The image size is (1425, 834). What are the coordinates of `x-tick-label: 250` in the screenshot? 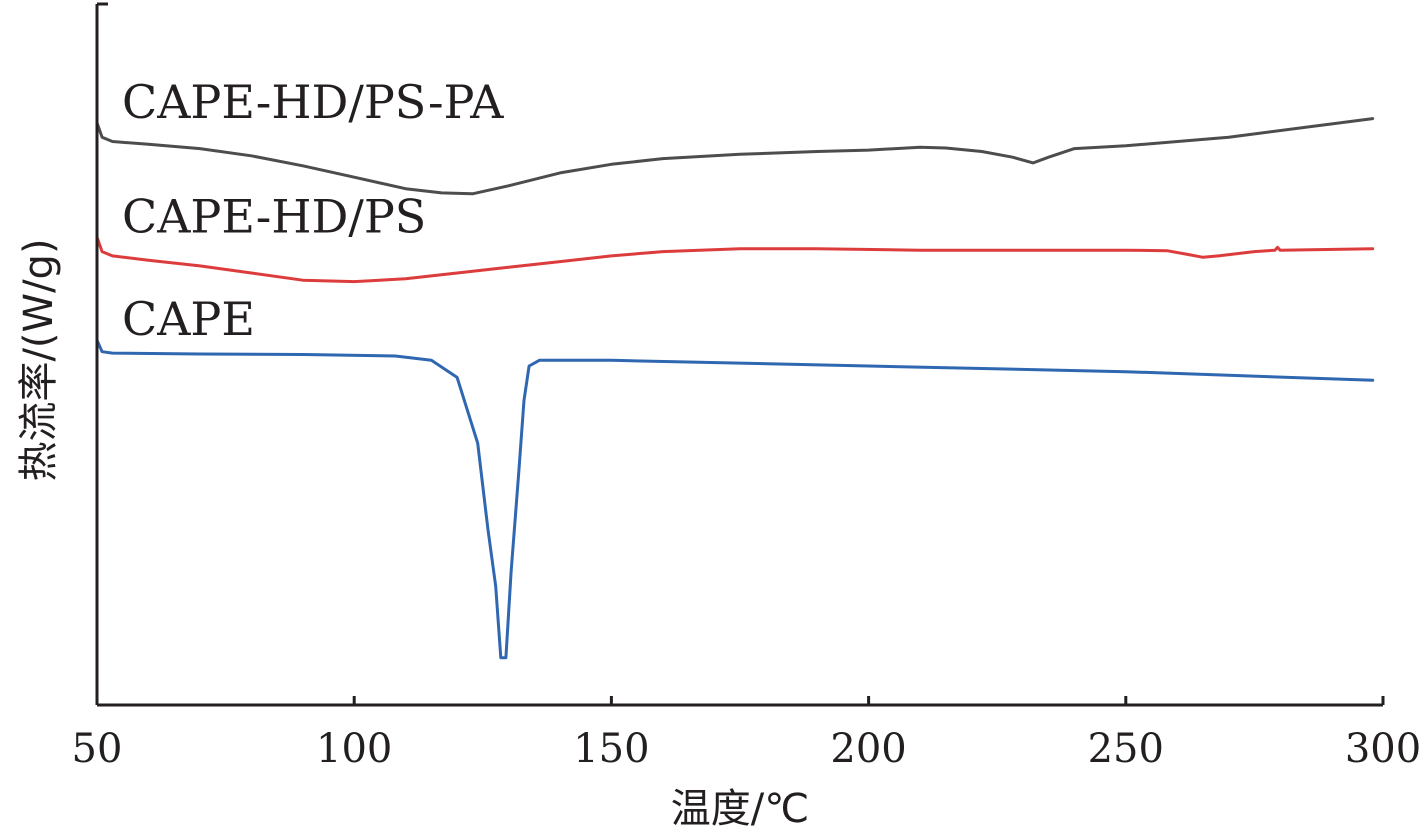 It's located at (1126, 749).